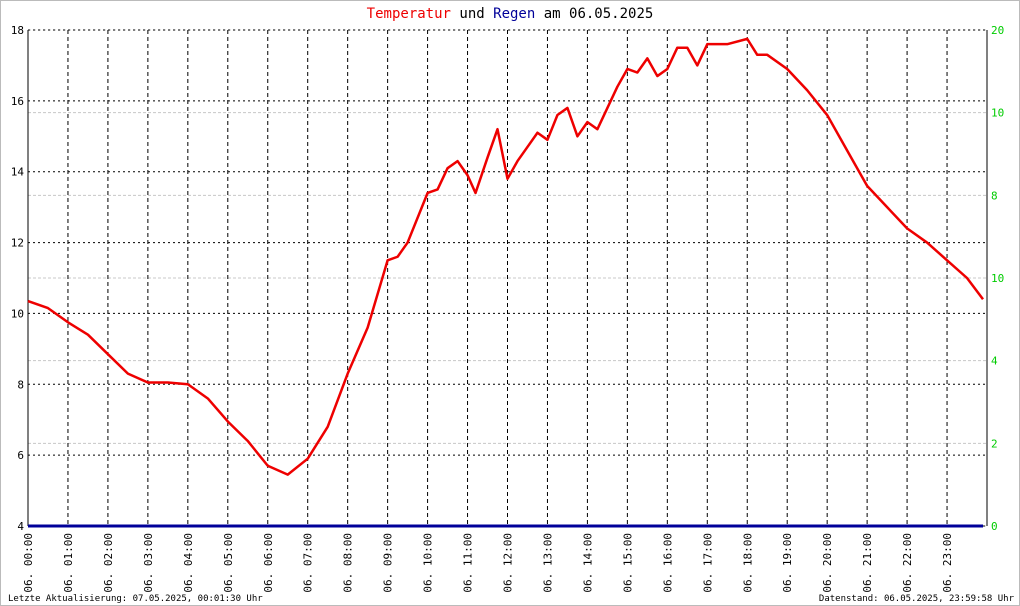  What do you see at coordinates (827, 563) in the screenshot?
I see `x-tick-label: 06. 20:00` at bounding box center [827, 563].